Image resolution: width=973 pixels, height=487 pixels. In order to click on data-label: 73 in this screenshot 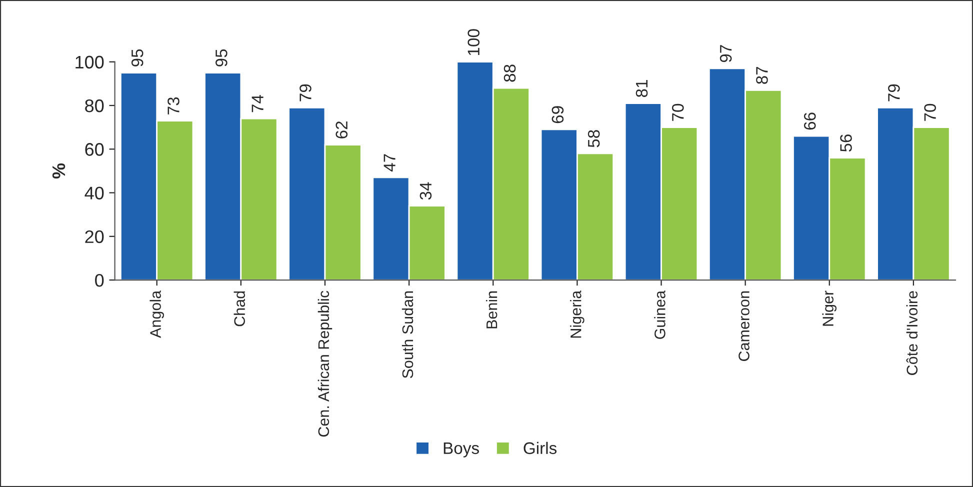, I will do `click(174, 105)`.